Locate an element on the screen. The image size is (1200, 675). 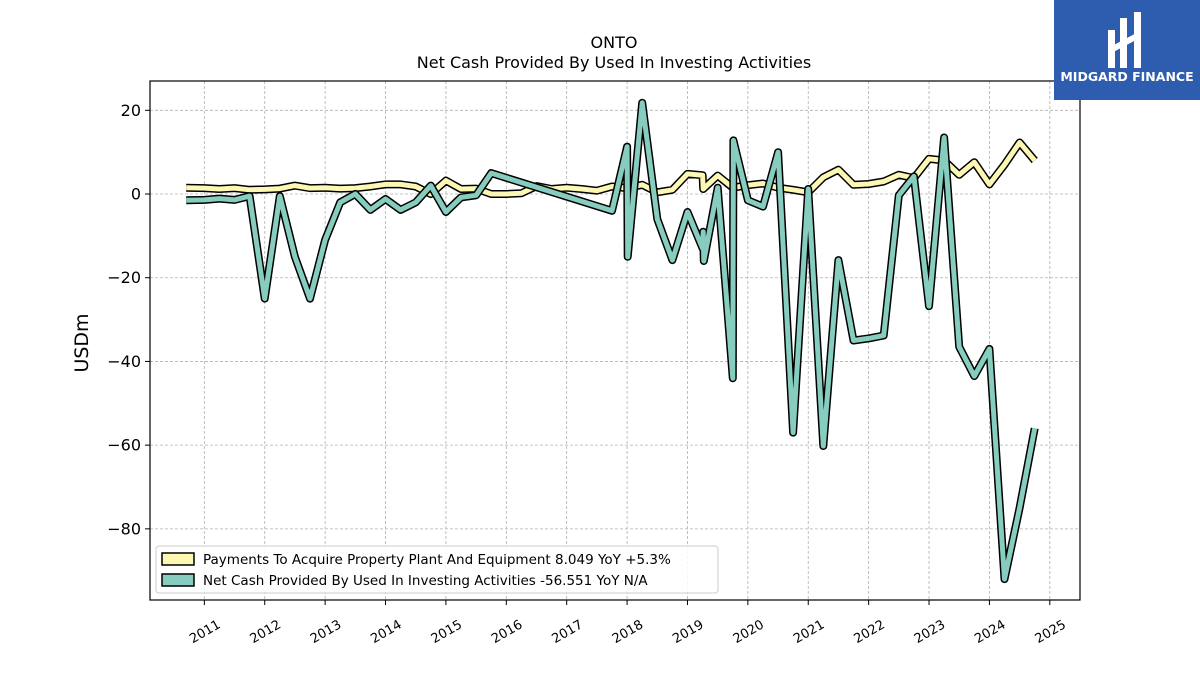
logo-mark-icon is located at coordinates (1124, 40).